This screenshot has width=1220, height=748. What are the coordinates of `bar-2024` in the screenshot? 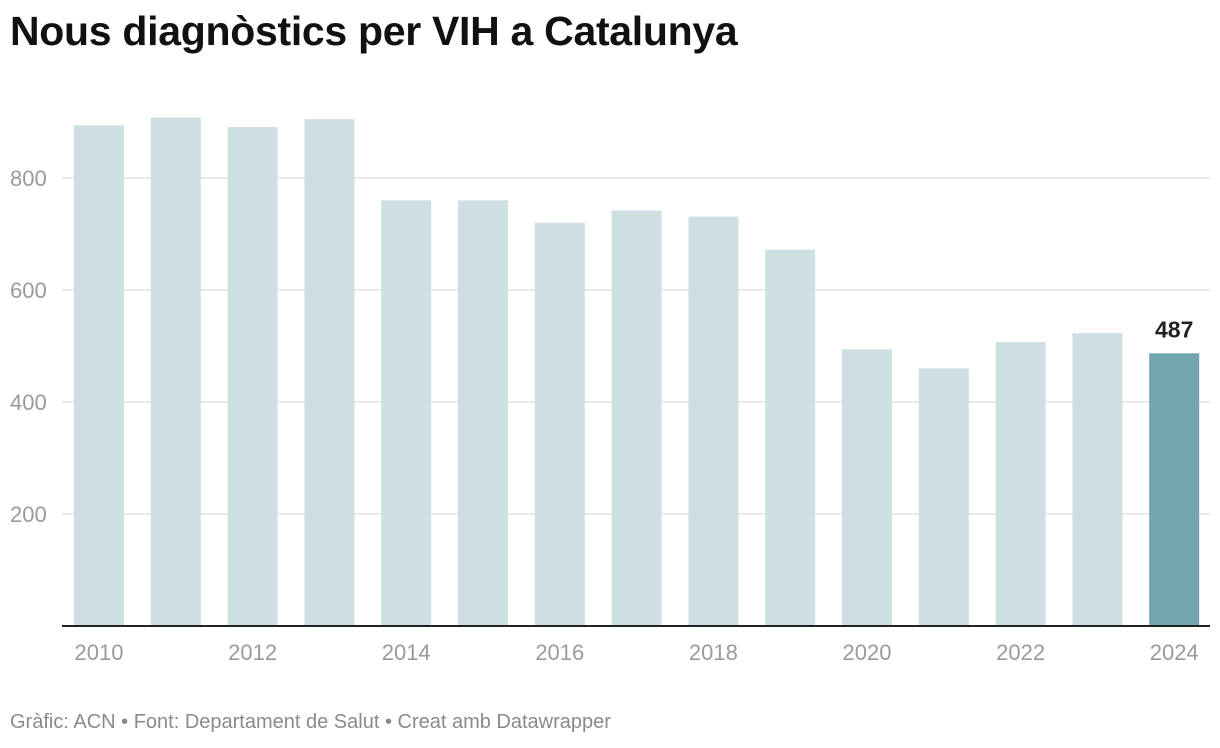 It's located at (1174, 489).